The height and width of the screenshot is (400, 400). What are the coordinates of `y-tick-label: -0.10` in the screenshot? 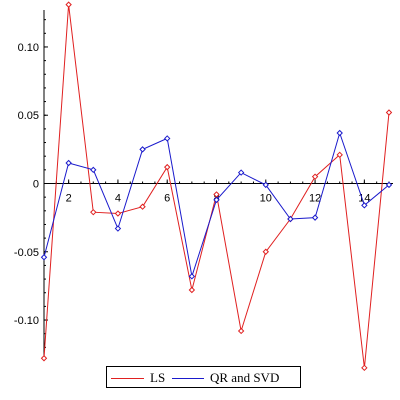 It's located at (26, 321).